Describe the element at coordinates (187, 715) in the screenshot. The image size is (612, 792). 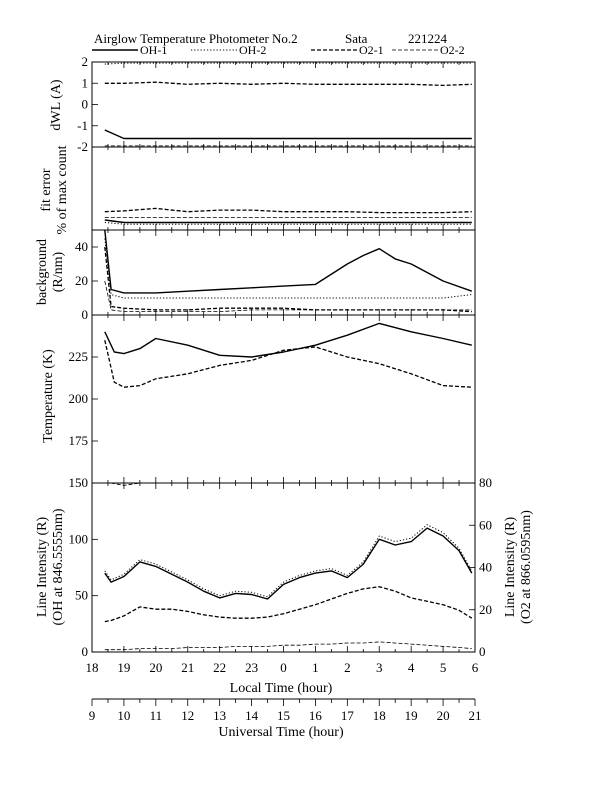
I see `ut-tick-label: 12` at that location.